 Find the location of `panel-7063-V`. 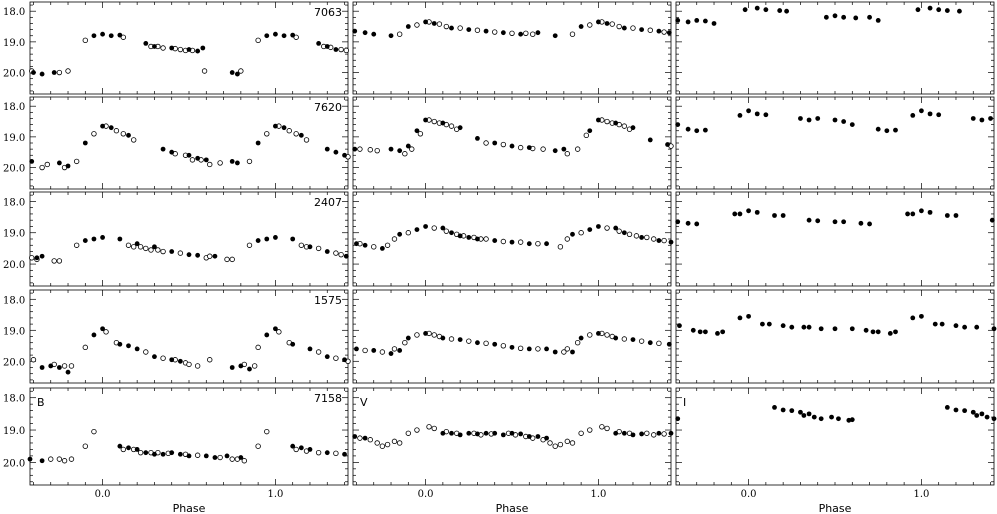

panel-7063-V is located at coordinates (512, 48).